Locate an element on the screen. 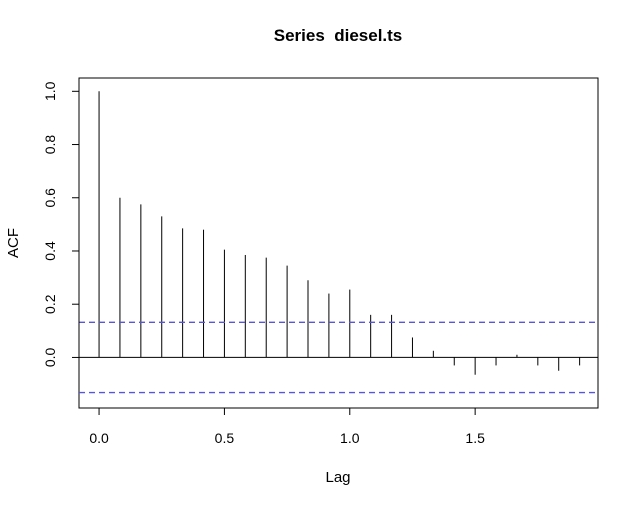  y-axis-label: ACF is located at coordinates (13, 243).